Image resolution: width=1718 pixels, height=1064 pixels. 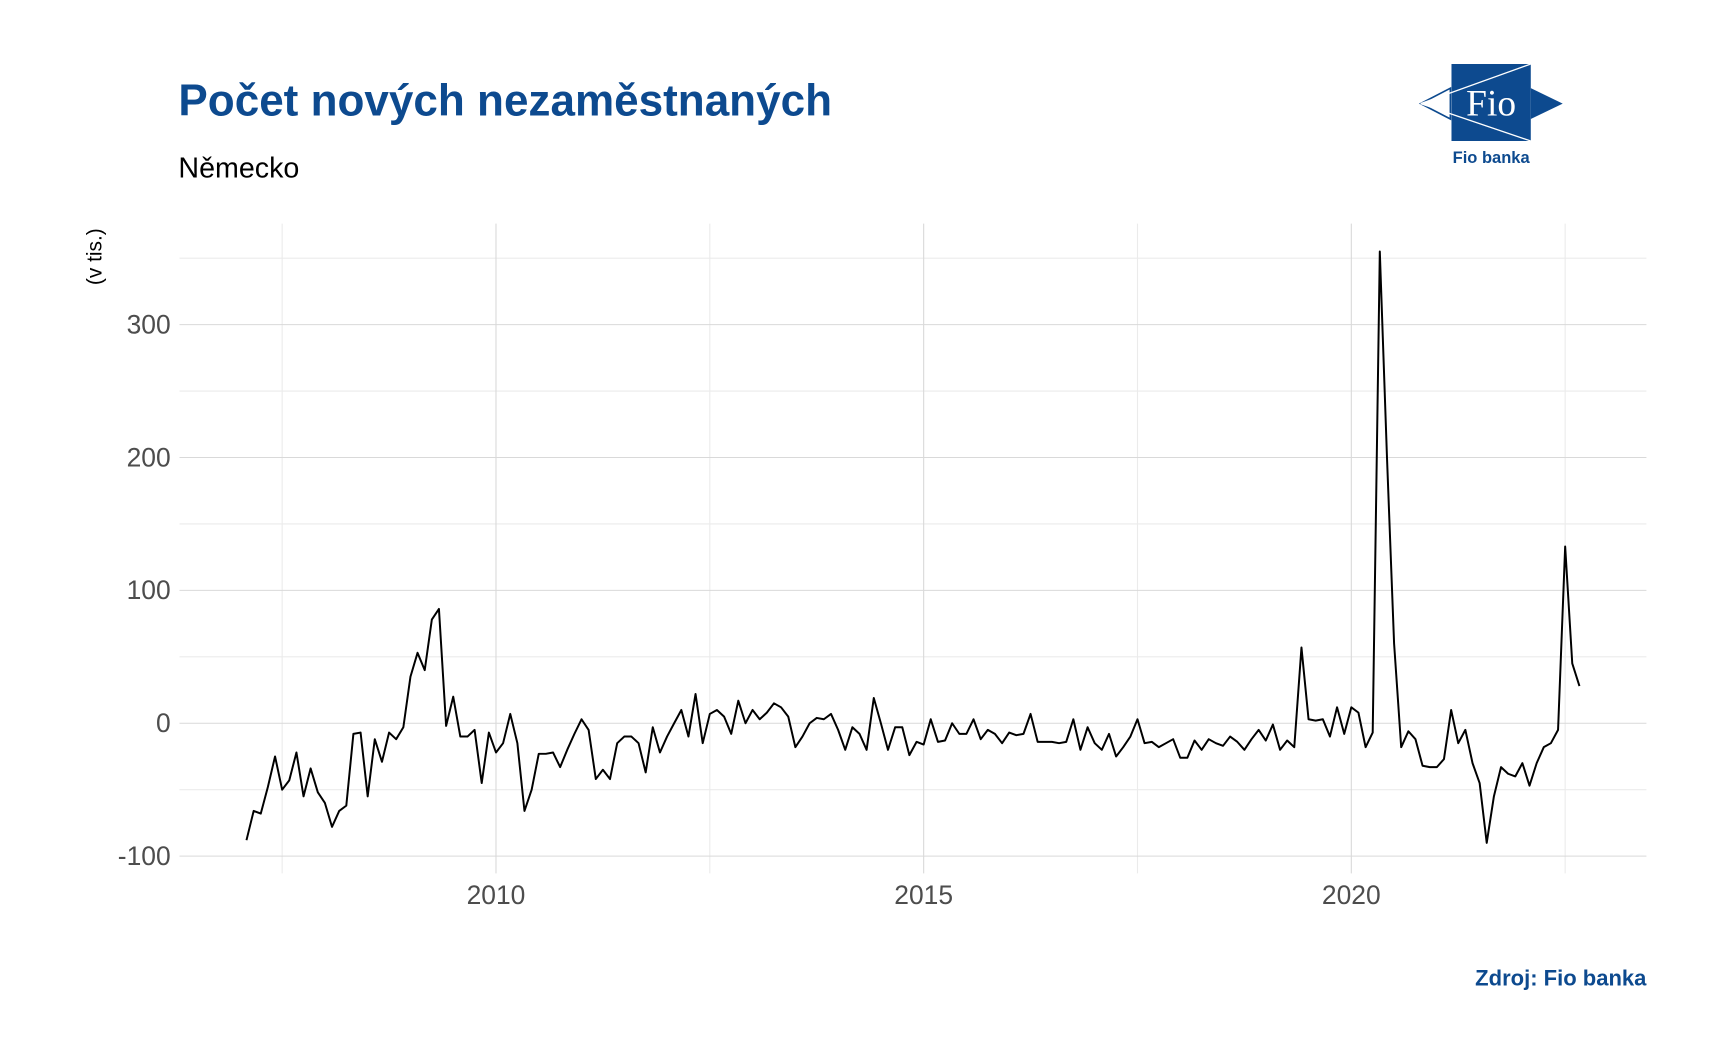 What do you see at coordinates (149, 457) in the screenshot?
I see `y-tick-label: 200` at bounding box center [149, 457].